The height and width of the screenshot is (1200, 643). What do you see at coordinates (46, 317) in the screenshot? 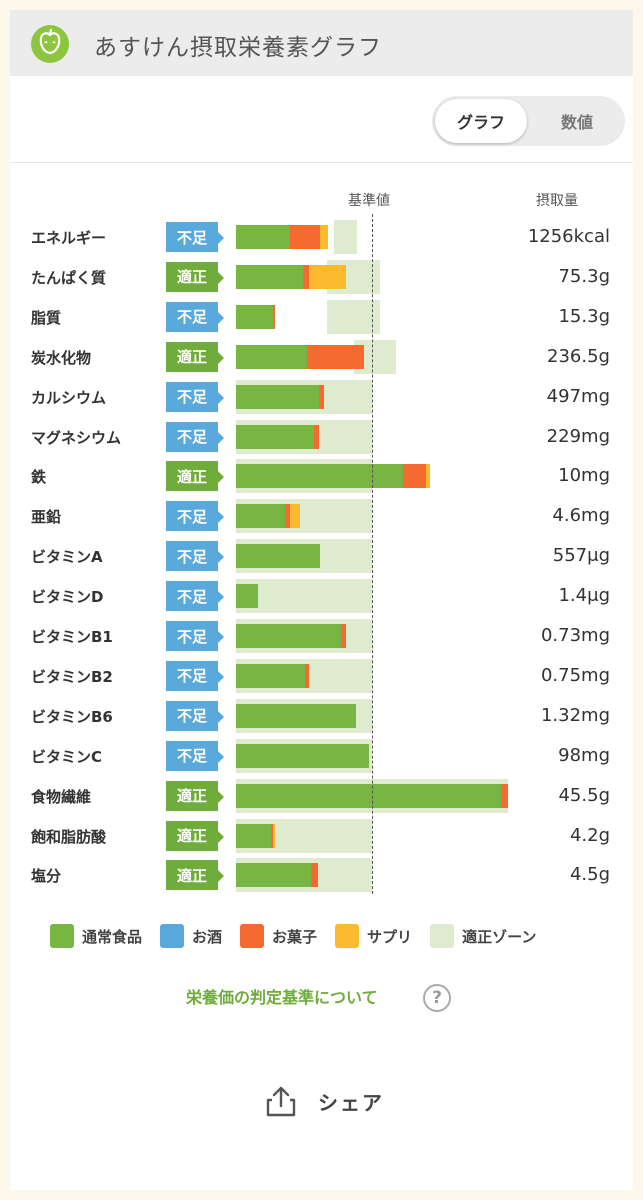
I see `nutrient-name: 脂質` at bounding box center [46, 317].